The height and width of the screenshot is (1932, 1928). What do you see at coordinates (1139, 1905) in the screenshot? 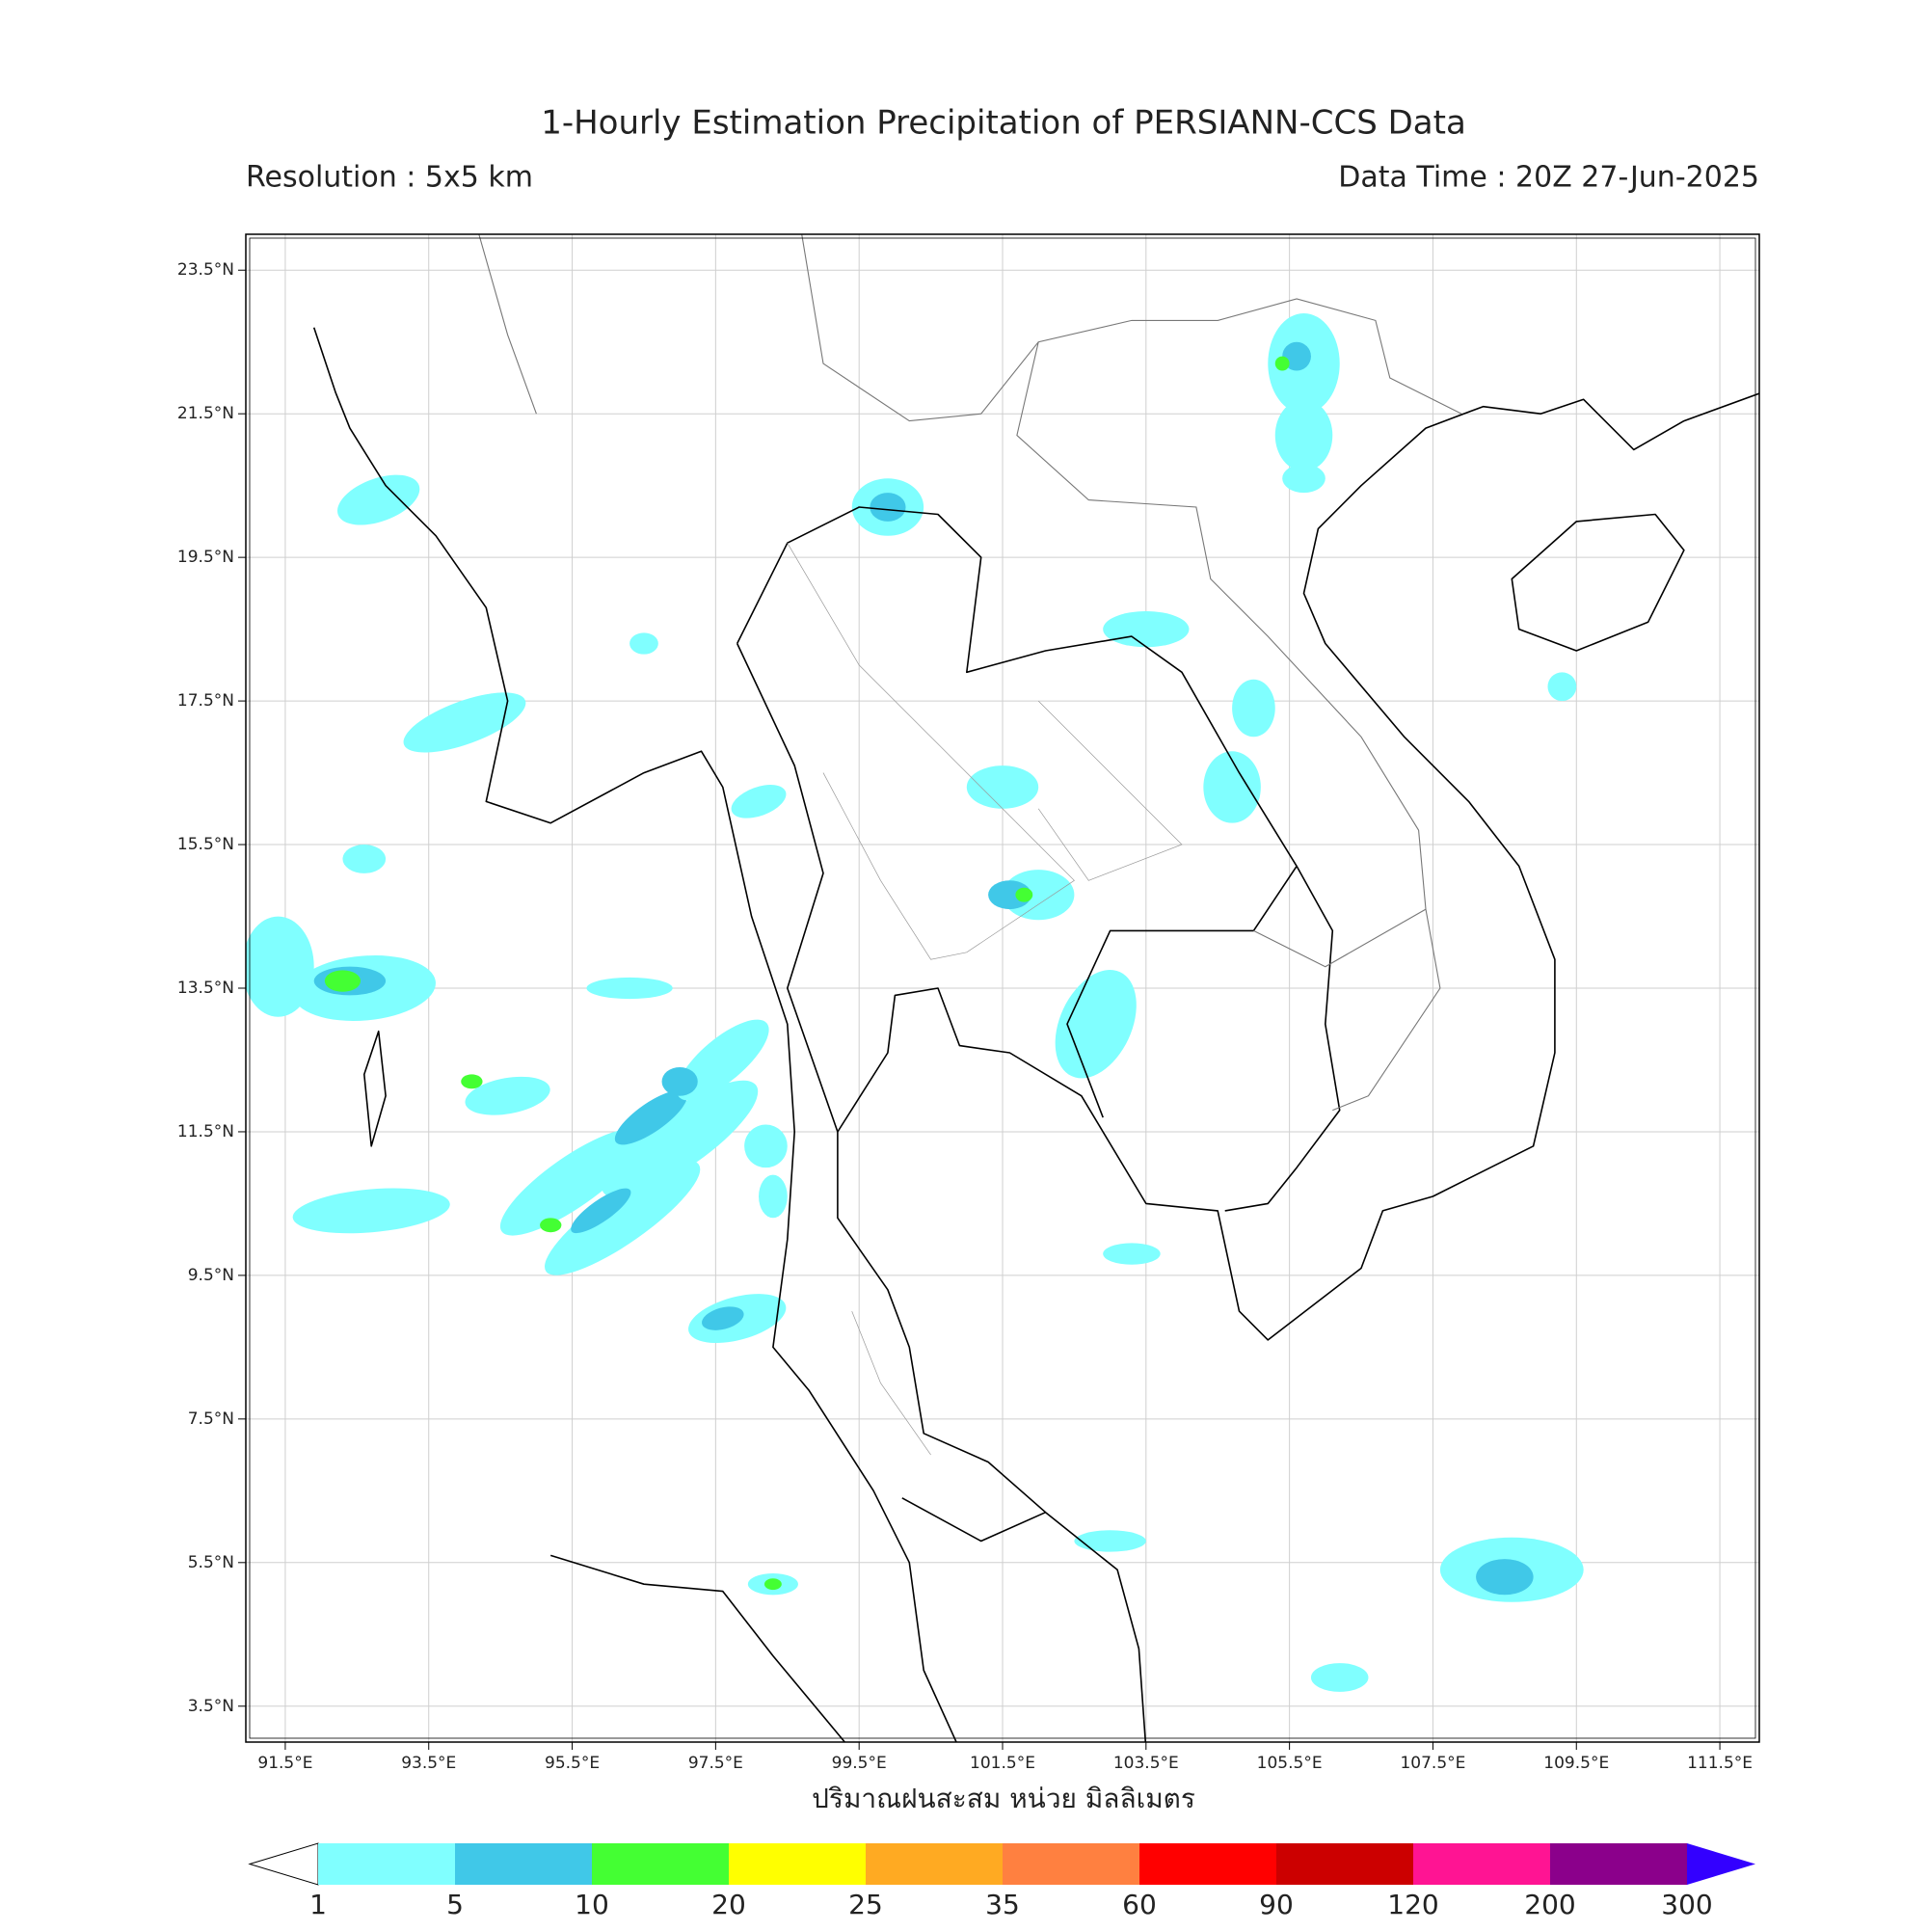
I see `colorbar-label: 60` at bounding box center [1139, 1905].